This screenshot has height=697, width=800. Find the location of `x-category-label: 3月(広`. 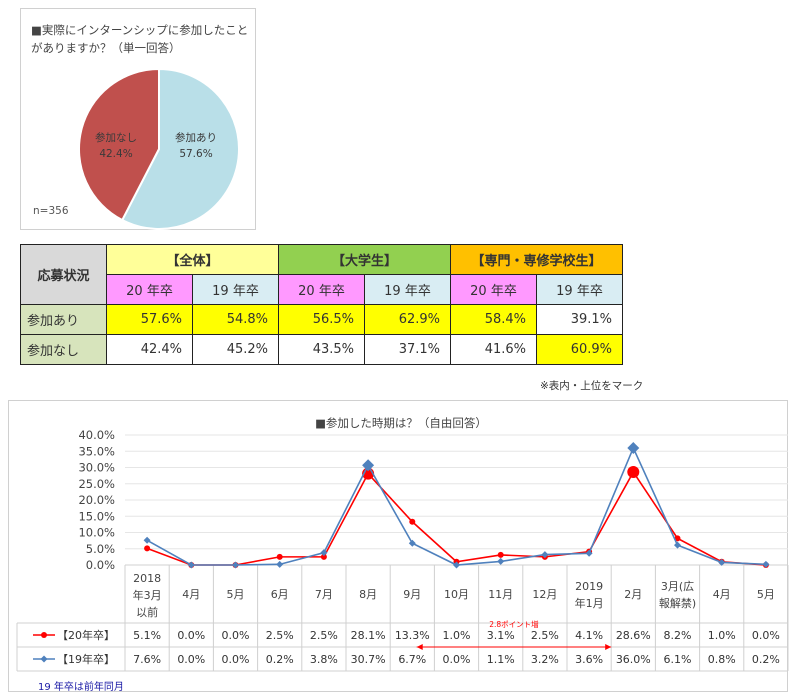

x-category-label: 3月(広 is located at coordinates (677, 586).